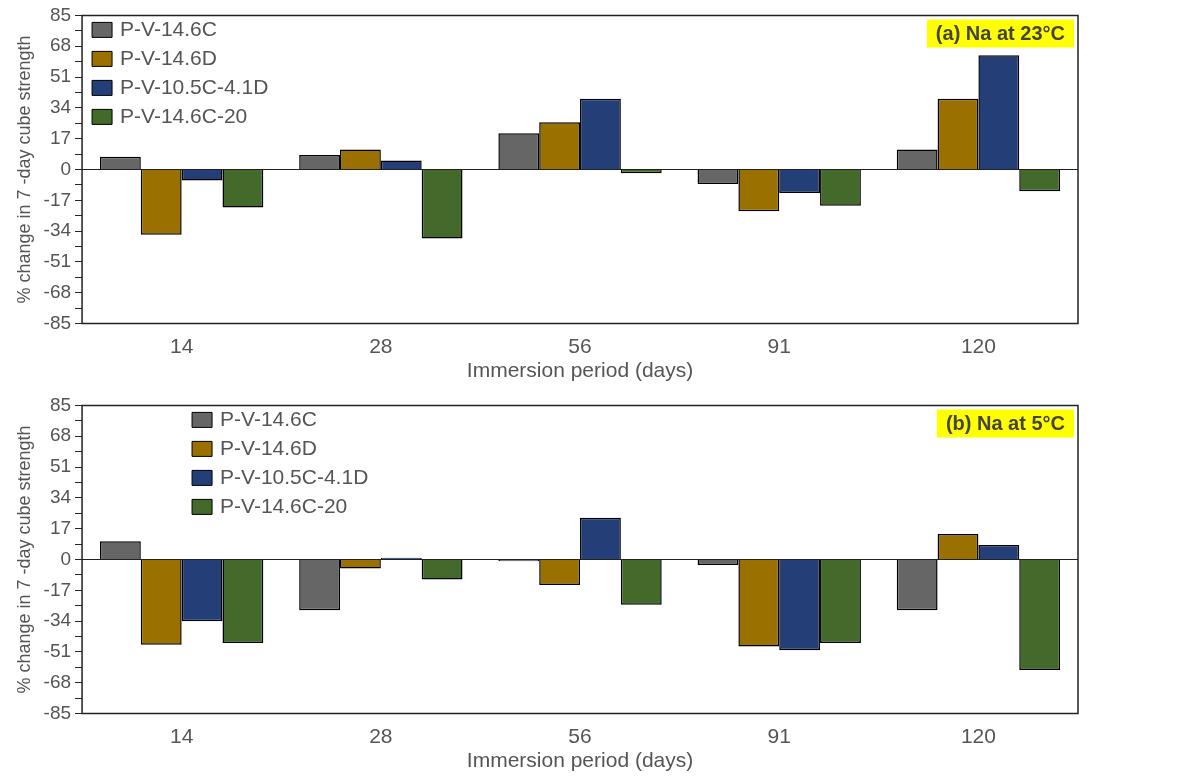 The image size is (1193, 781). I want to click on annotation: (a) Na at 23°C, so click(1000, 32).